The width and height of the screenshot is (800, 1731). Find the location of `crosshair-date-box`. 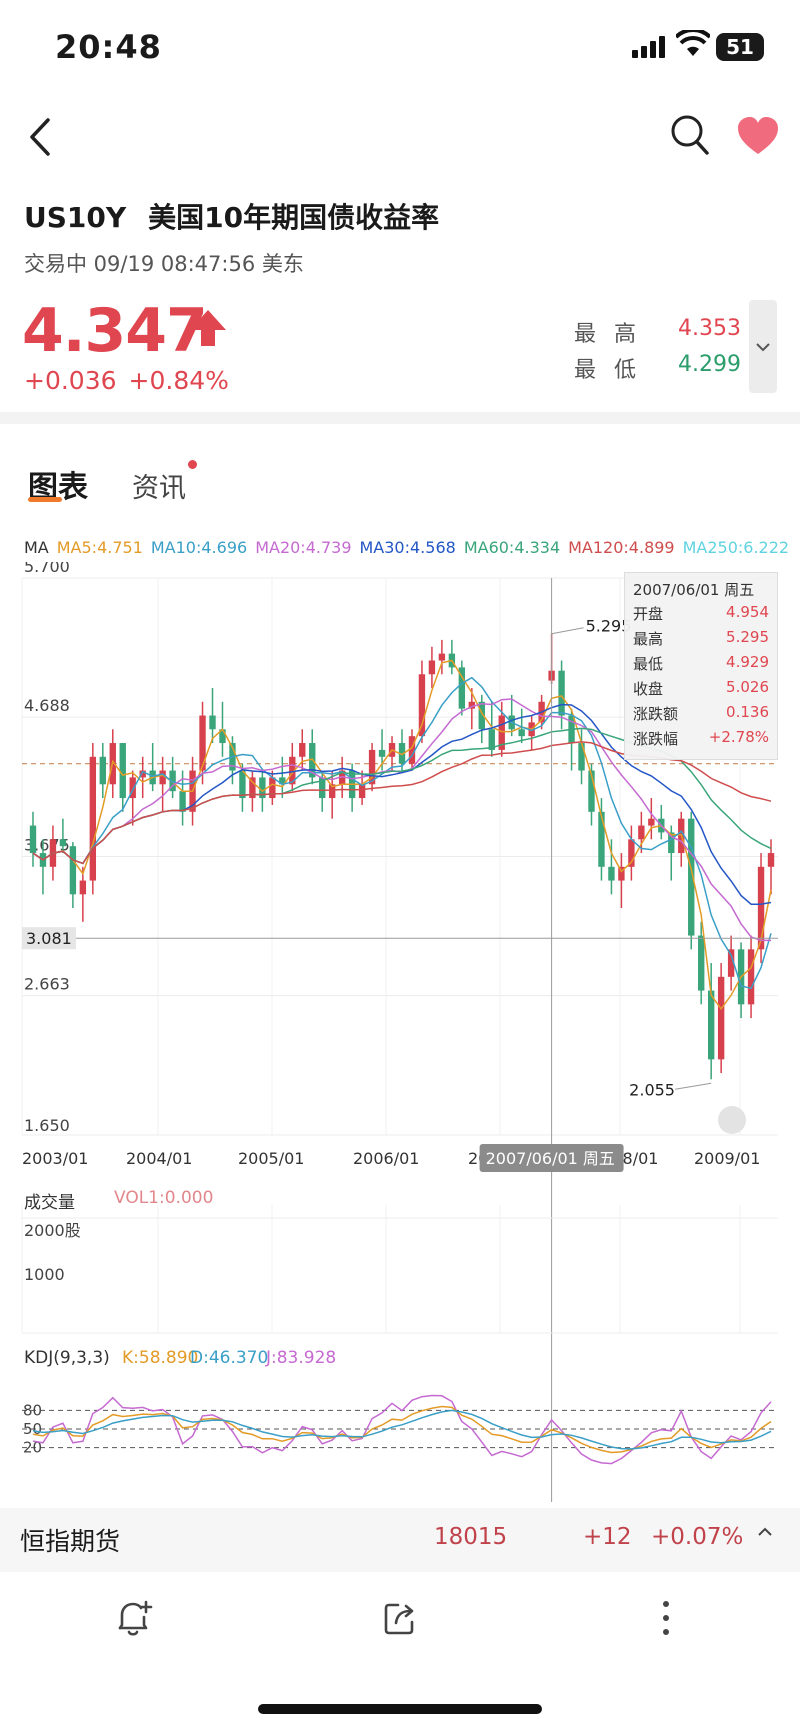

crosshair-date-box is located at coordinates (551, 1158).